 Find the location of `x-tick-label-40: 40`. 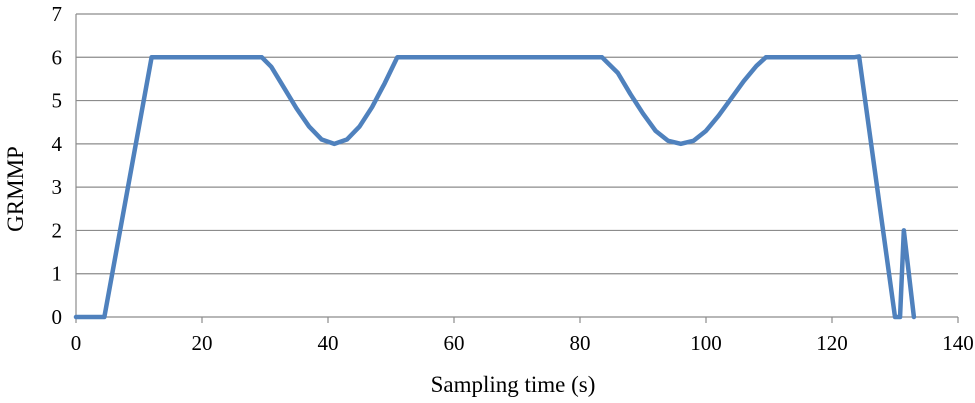

x-tick-label-40: 40 is located at coordinates (328, 343).